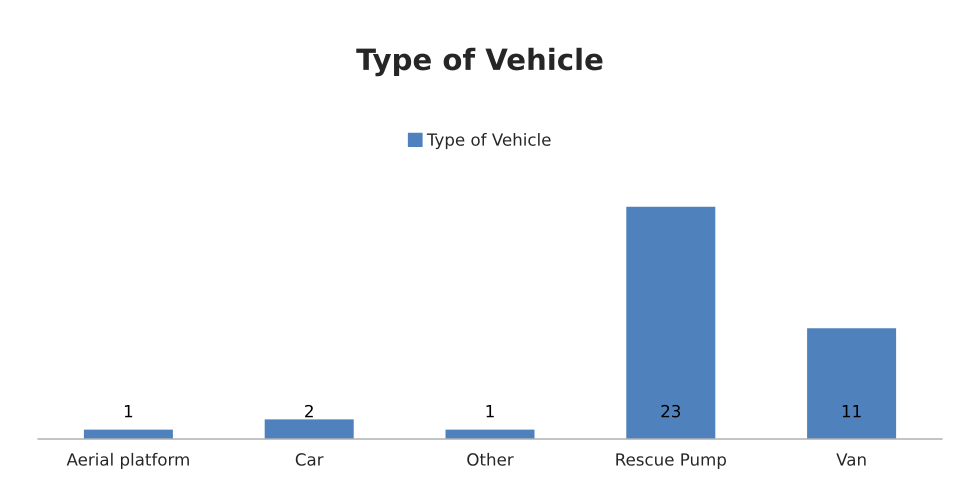 The image size is (960, 502). Describe the element at coordinates (671, 461) in the screenshot. I see `x-tick-label: Rescue Pump` at that location.